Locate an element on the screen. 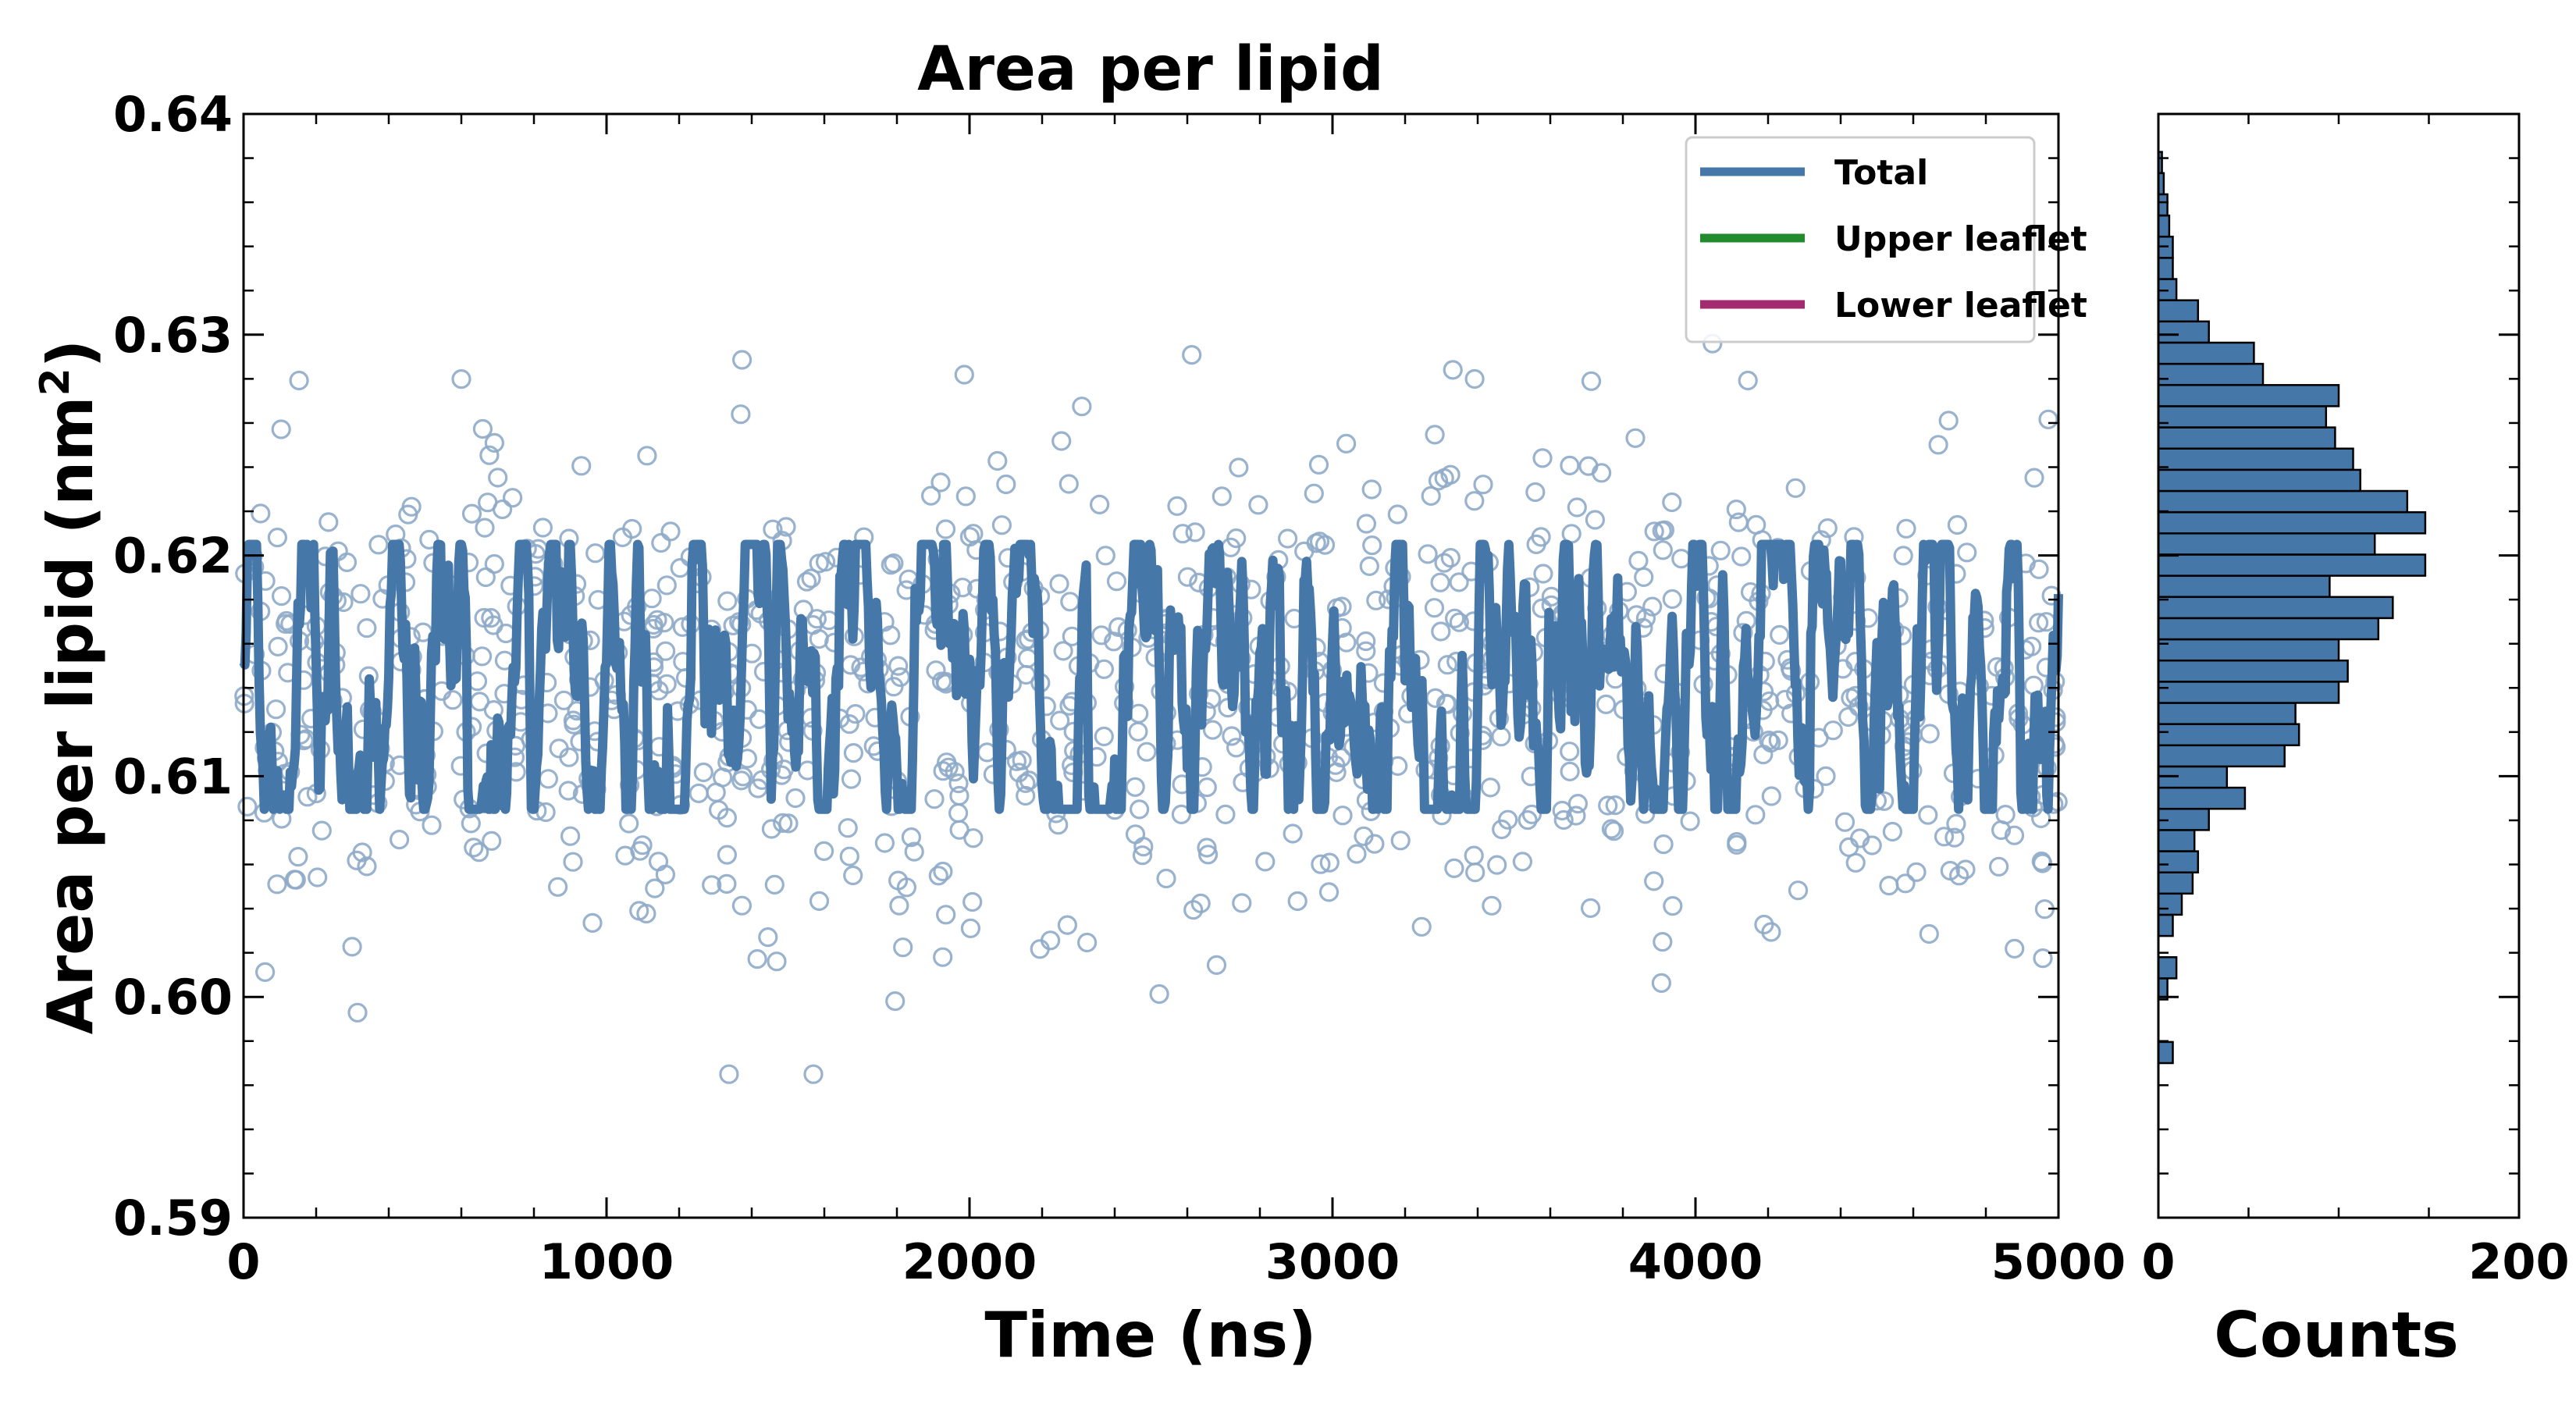  total-series is located at coordinates (1151, 677).